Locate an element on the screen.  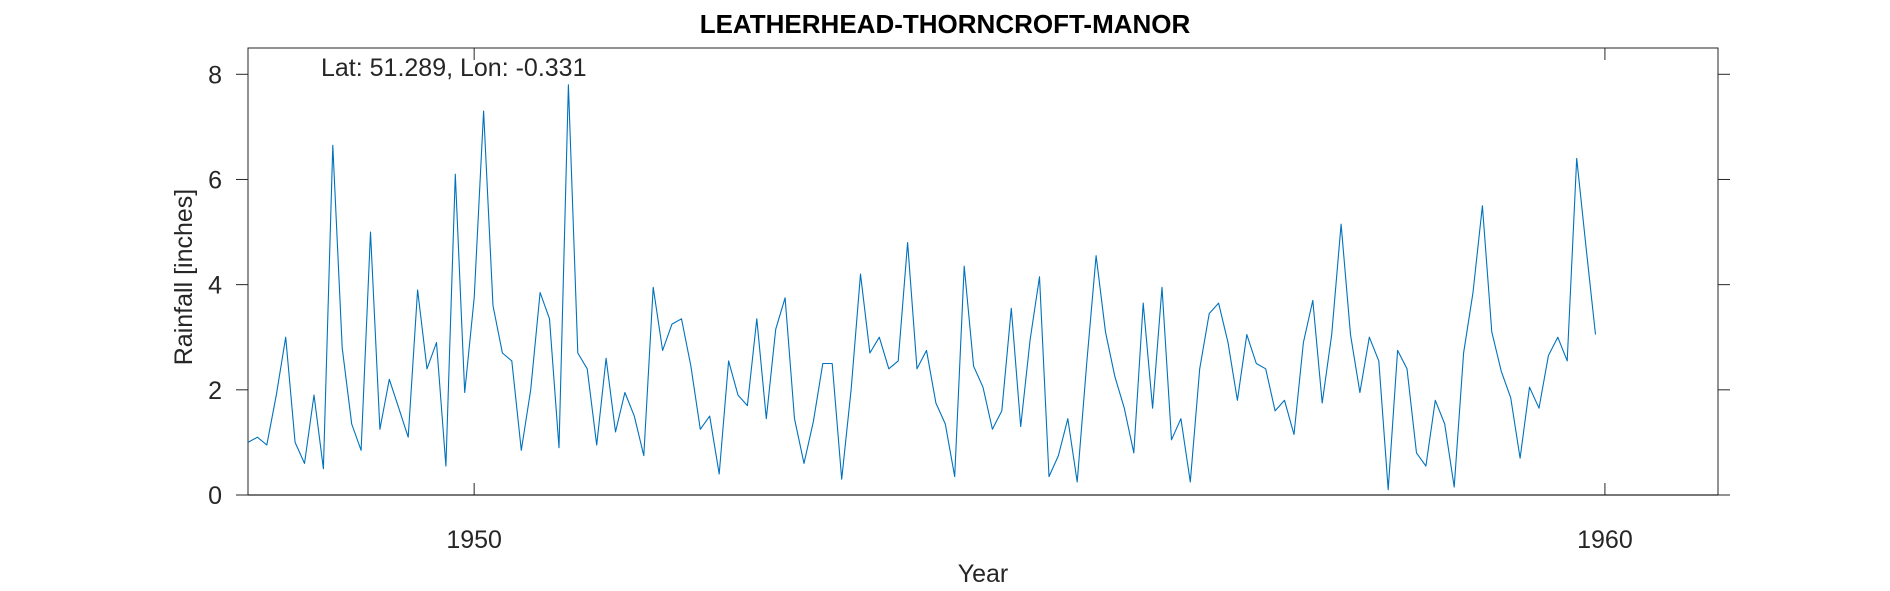
x-tick-label: 1960 is located at coordinates (1605, 540).